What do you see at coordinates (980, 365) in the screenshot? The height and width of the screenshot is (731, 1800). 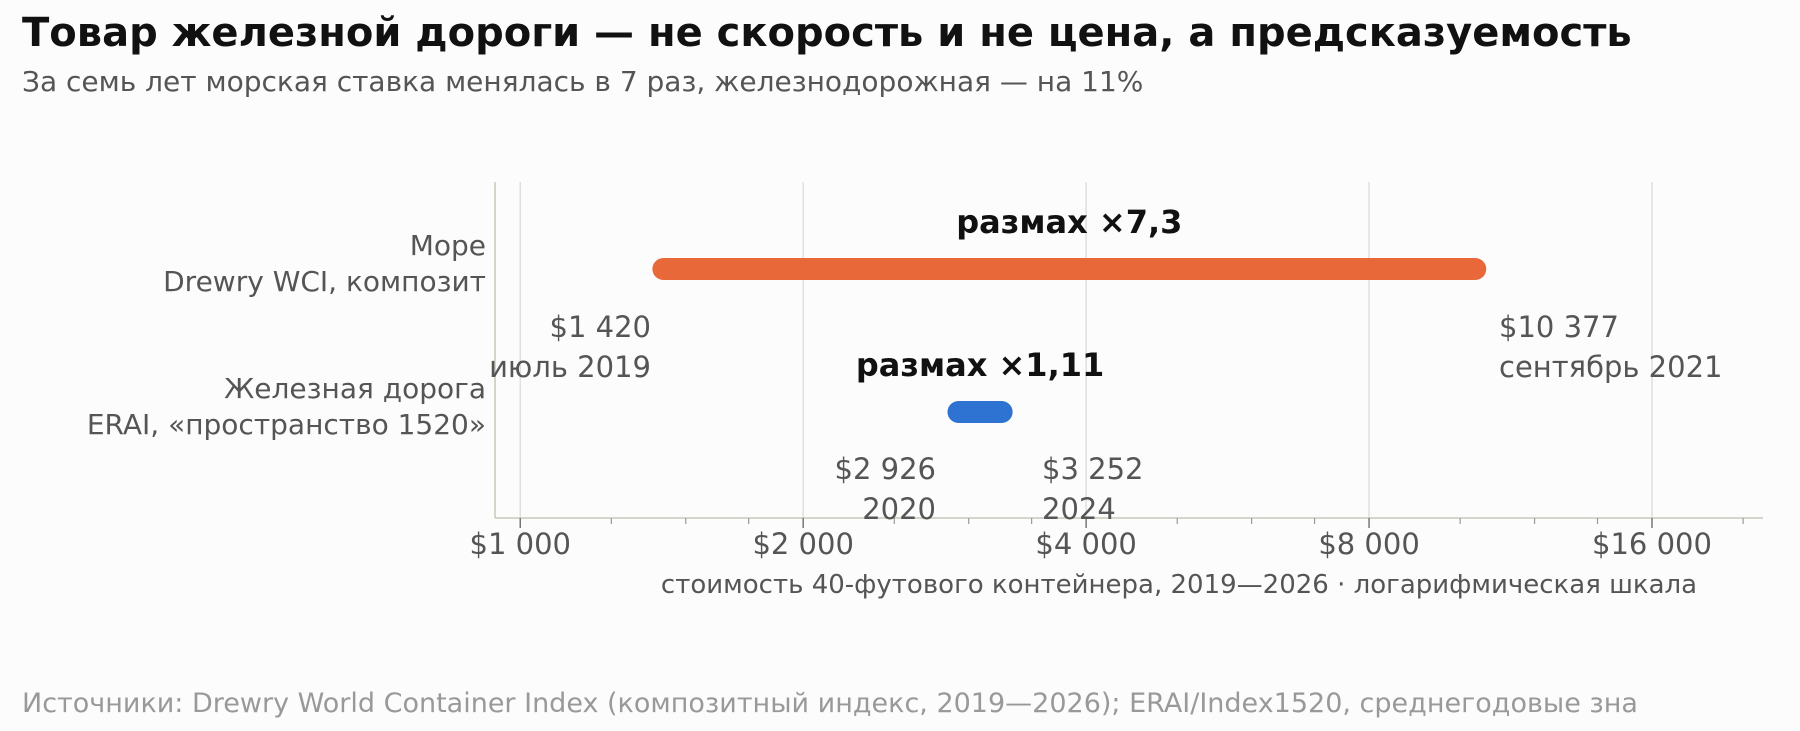 I see `rail-range-label: размах ×1,11` at bounding box center [980, 365].